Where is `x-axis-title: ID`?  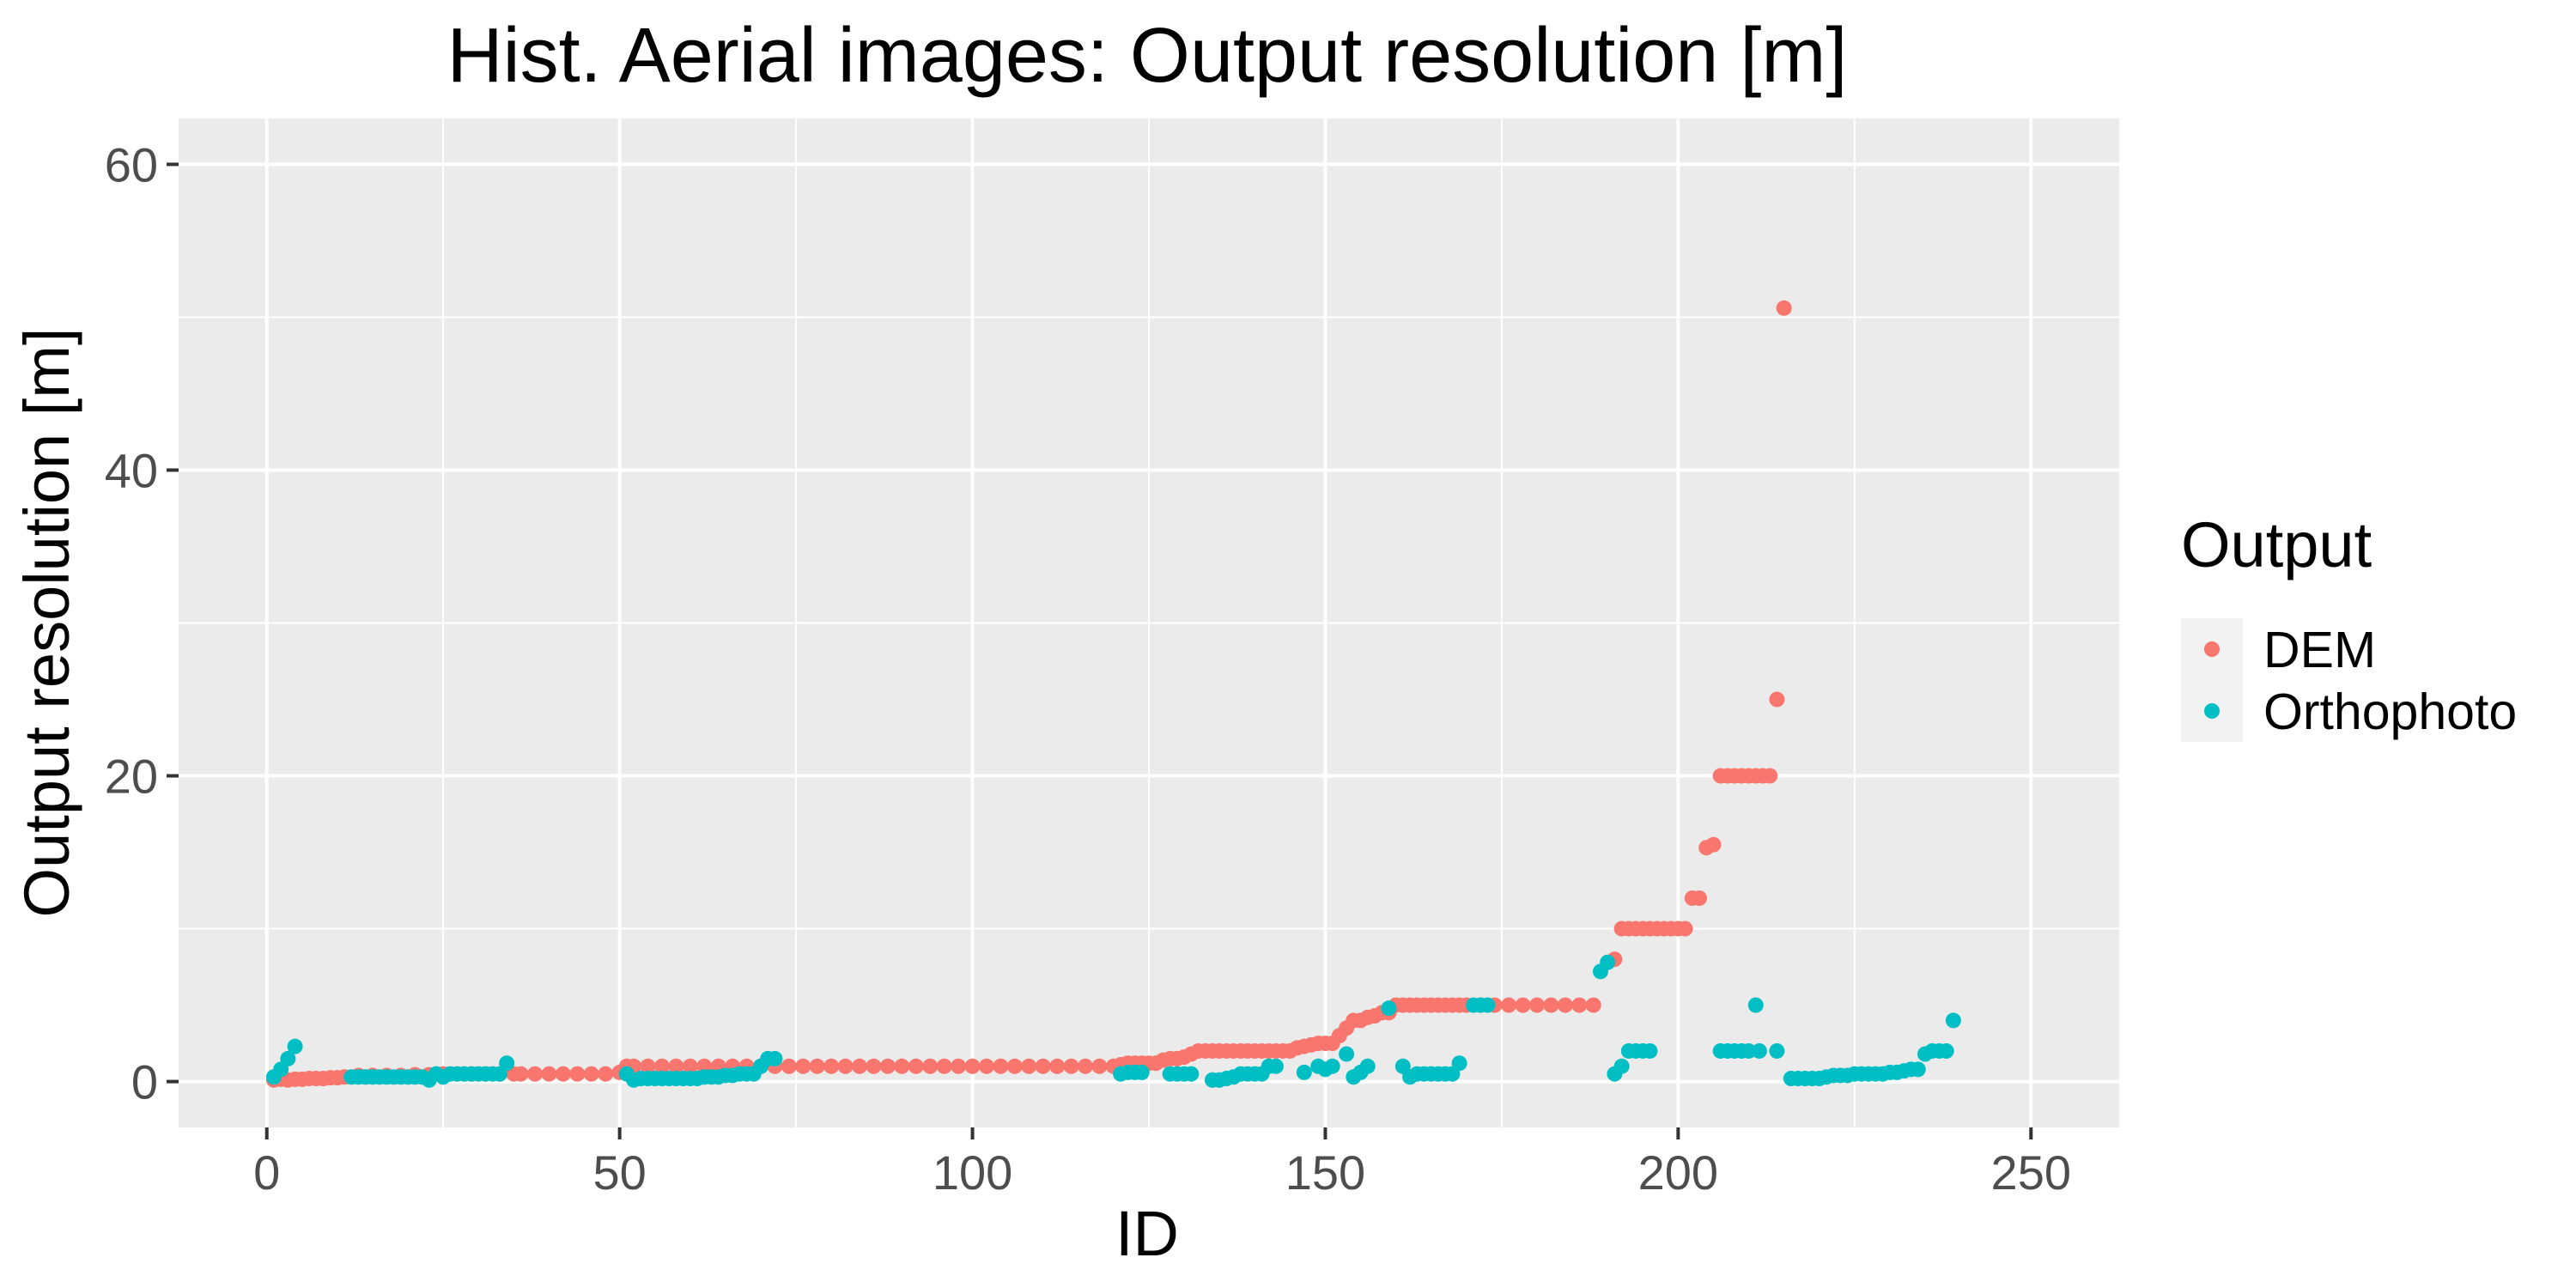
x-axis-title: ID is located at coordinates (1147, 1233).